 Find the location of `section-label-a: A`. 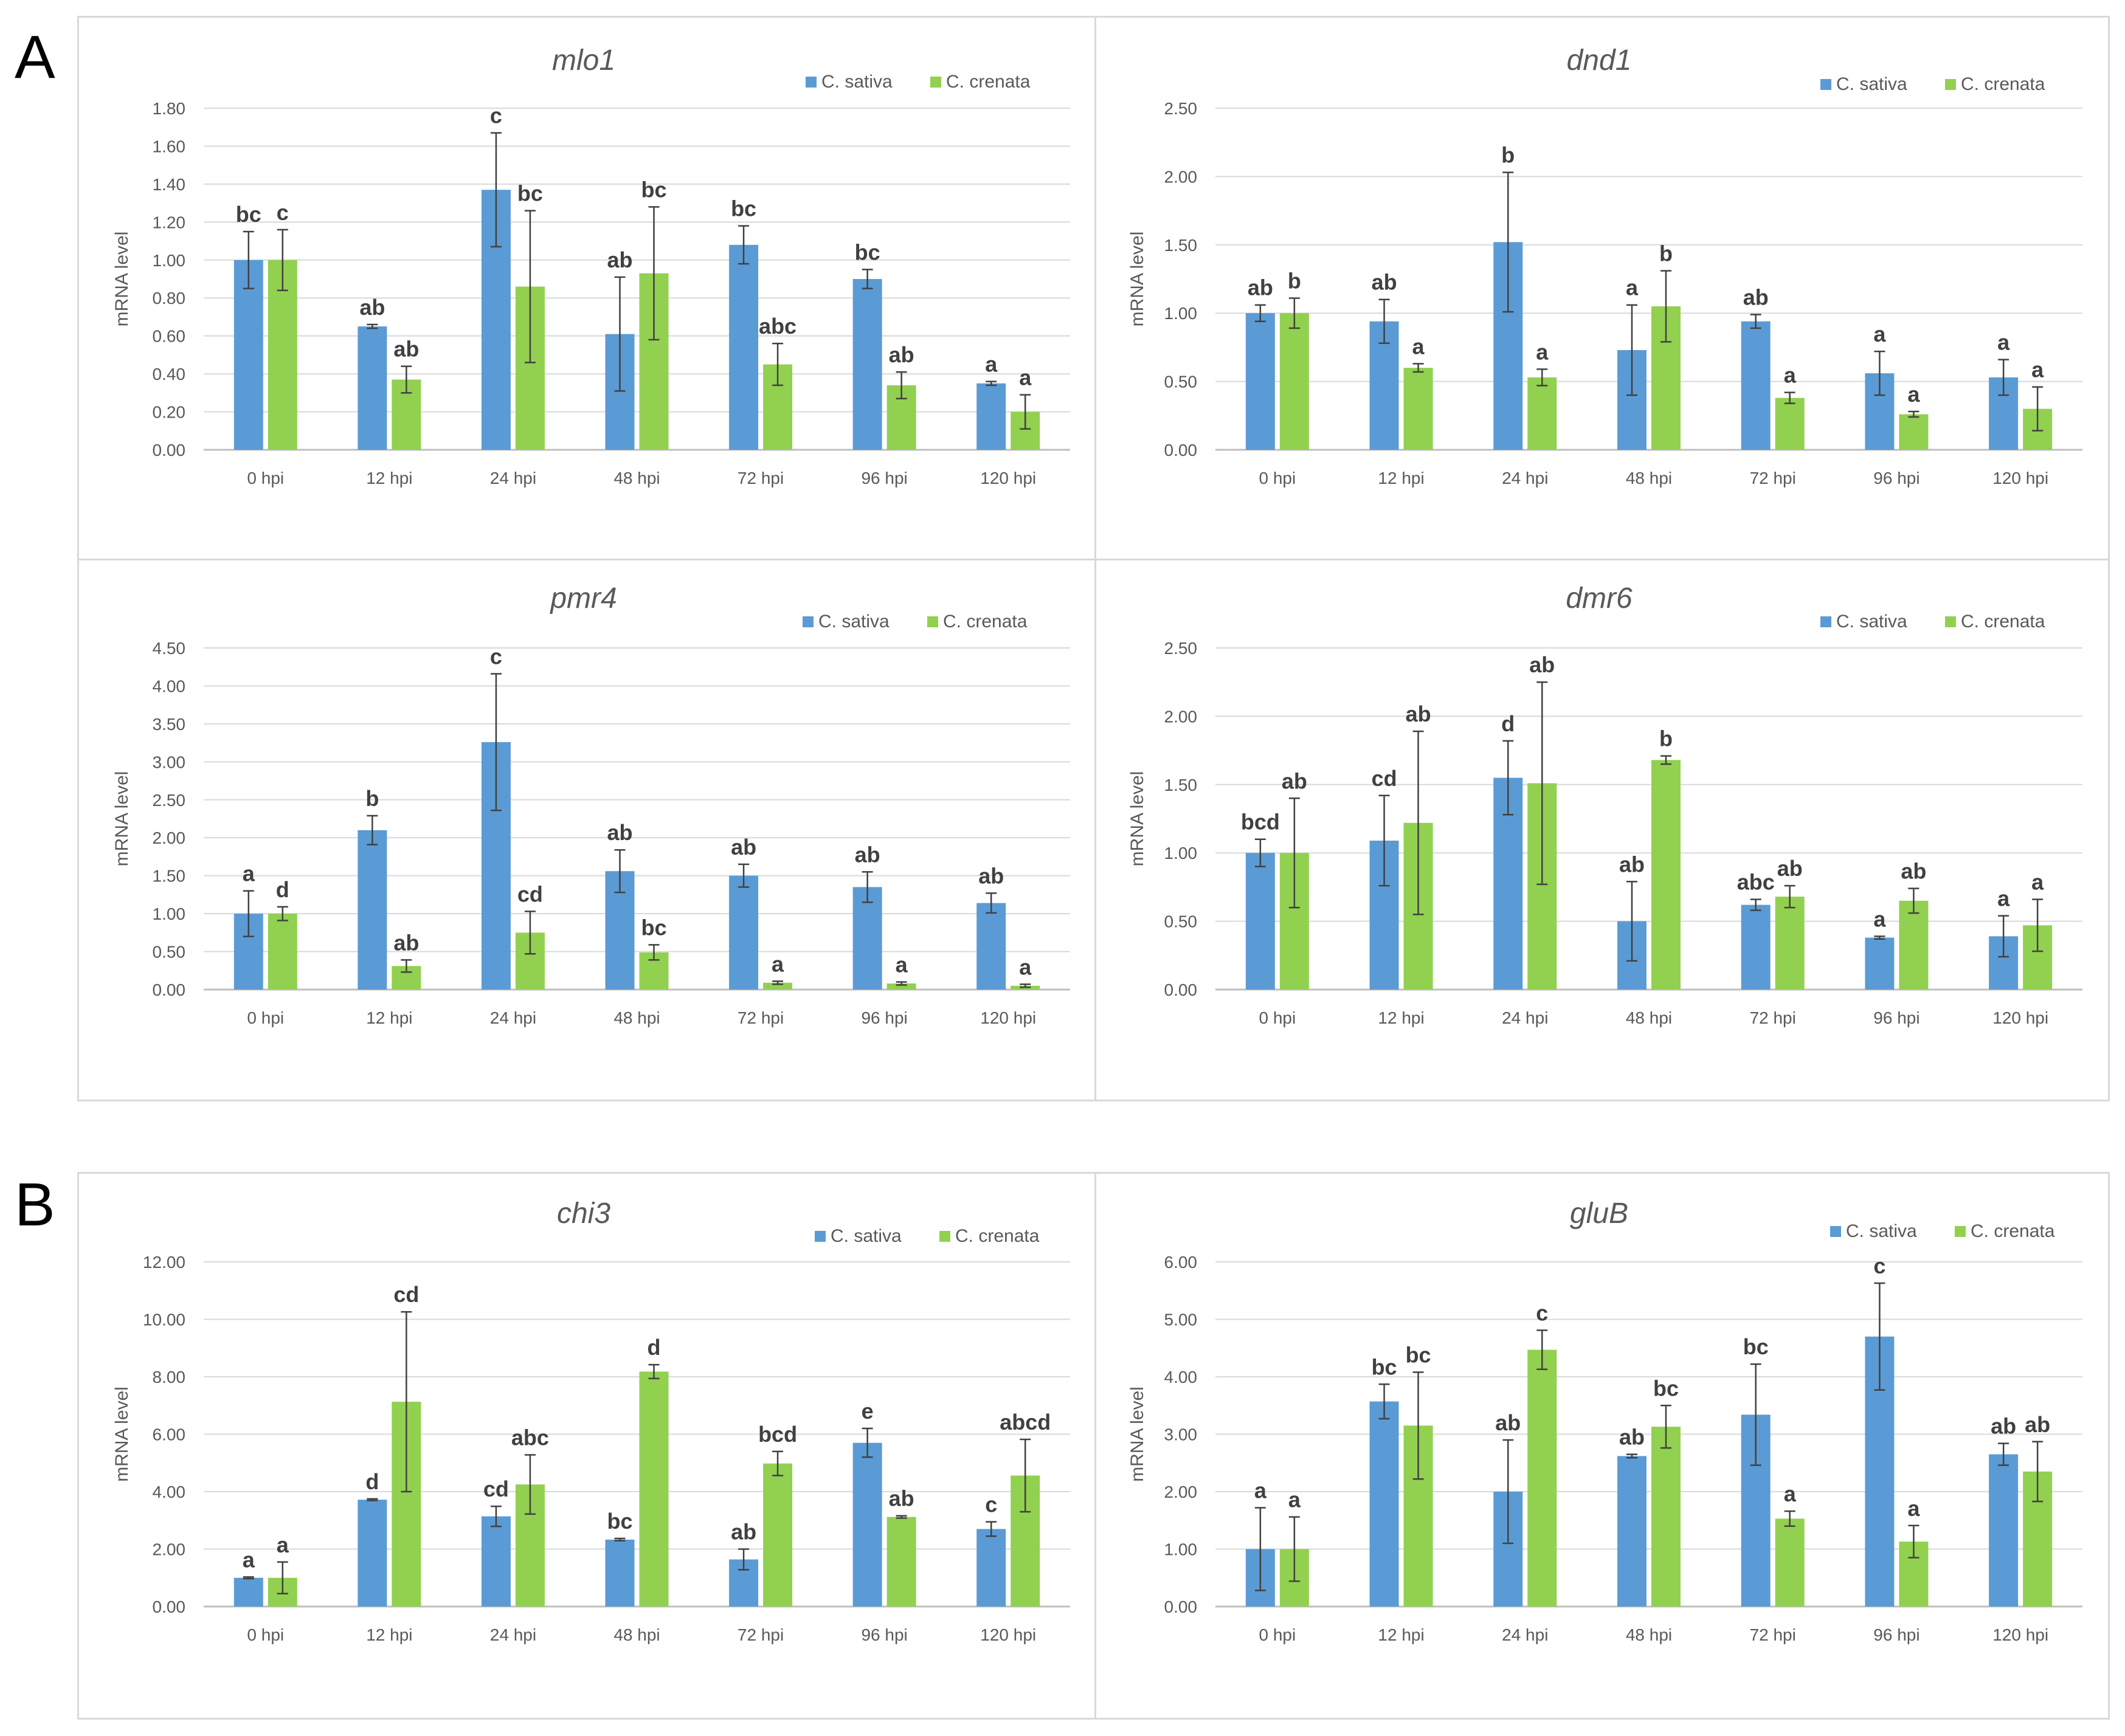

section-label-a: A is located at coordinates (35, 57).